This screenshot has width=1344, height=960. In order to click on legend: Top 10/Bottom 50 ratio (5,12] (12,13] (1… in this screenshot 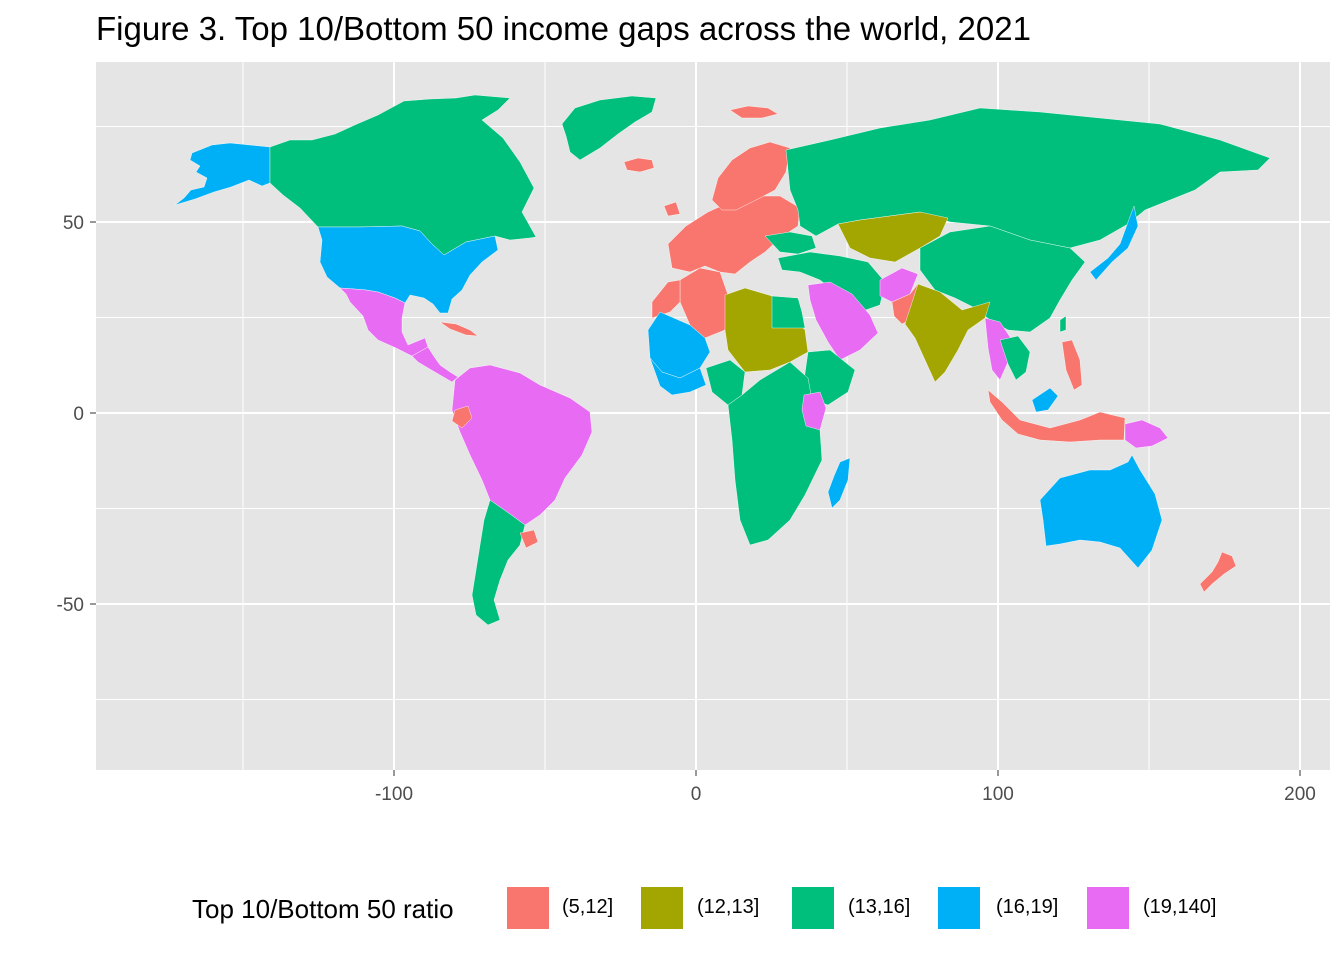, I will do `click(672, 910)`.